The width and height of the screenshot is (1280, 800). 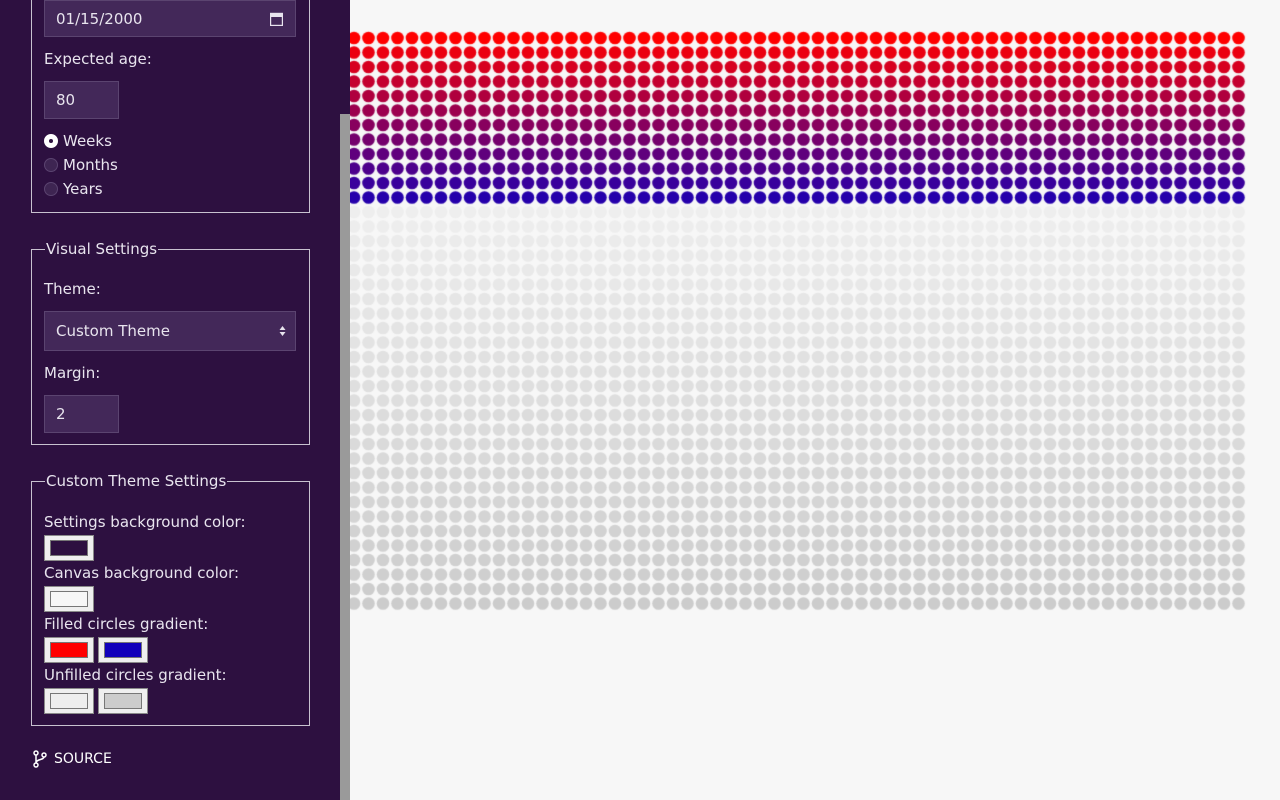 I want to click on custom-theme-group: Custom Theme Settings, so click(x=170, y=599).